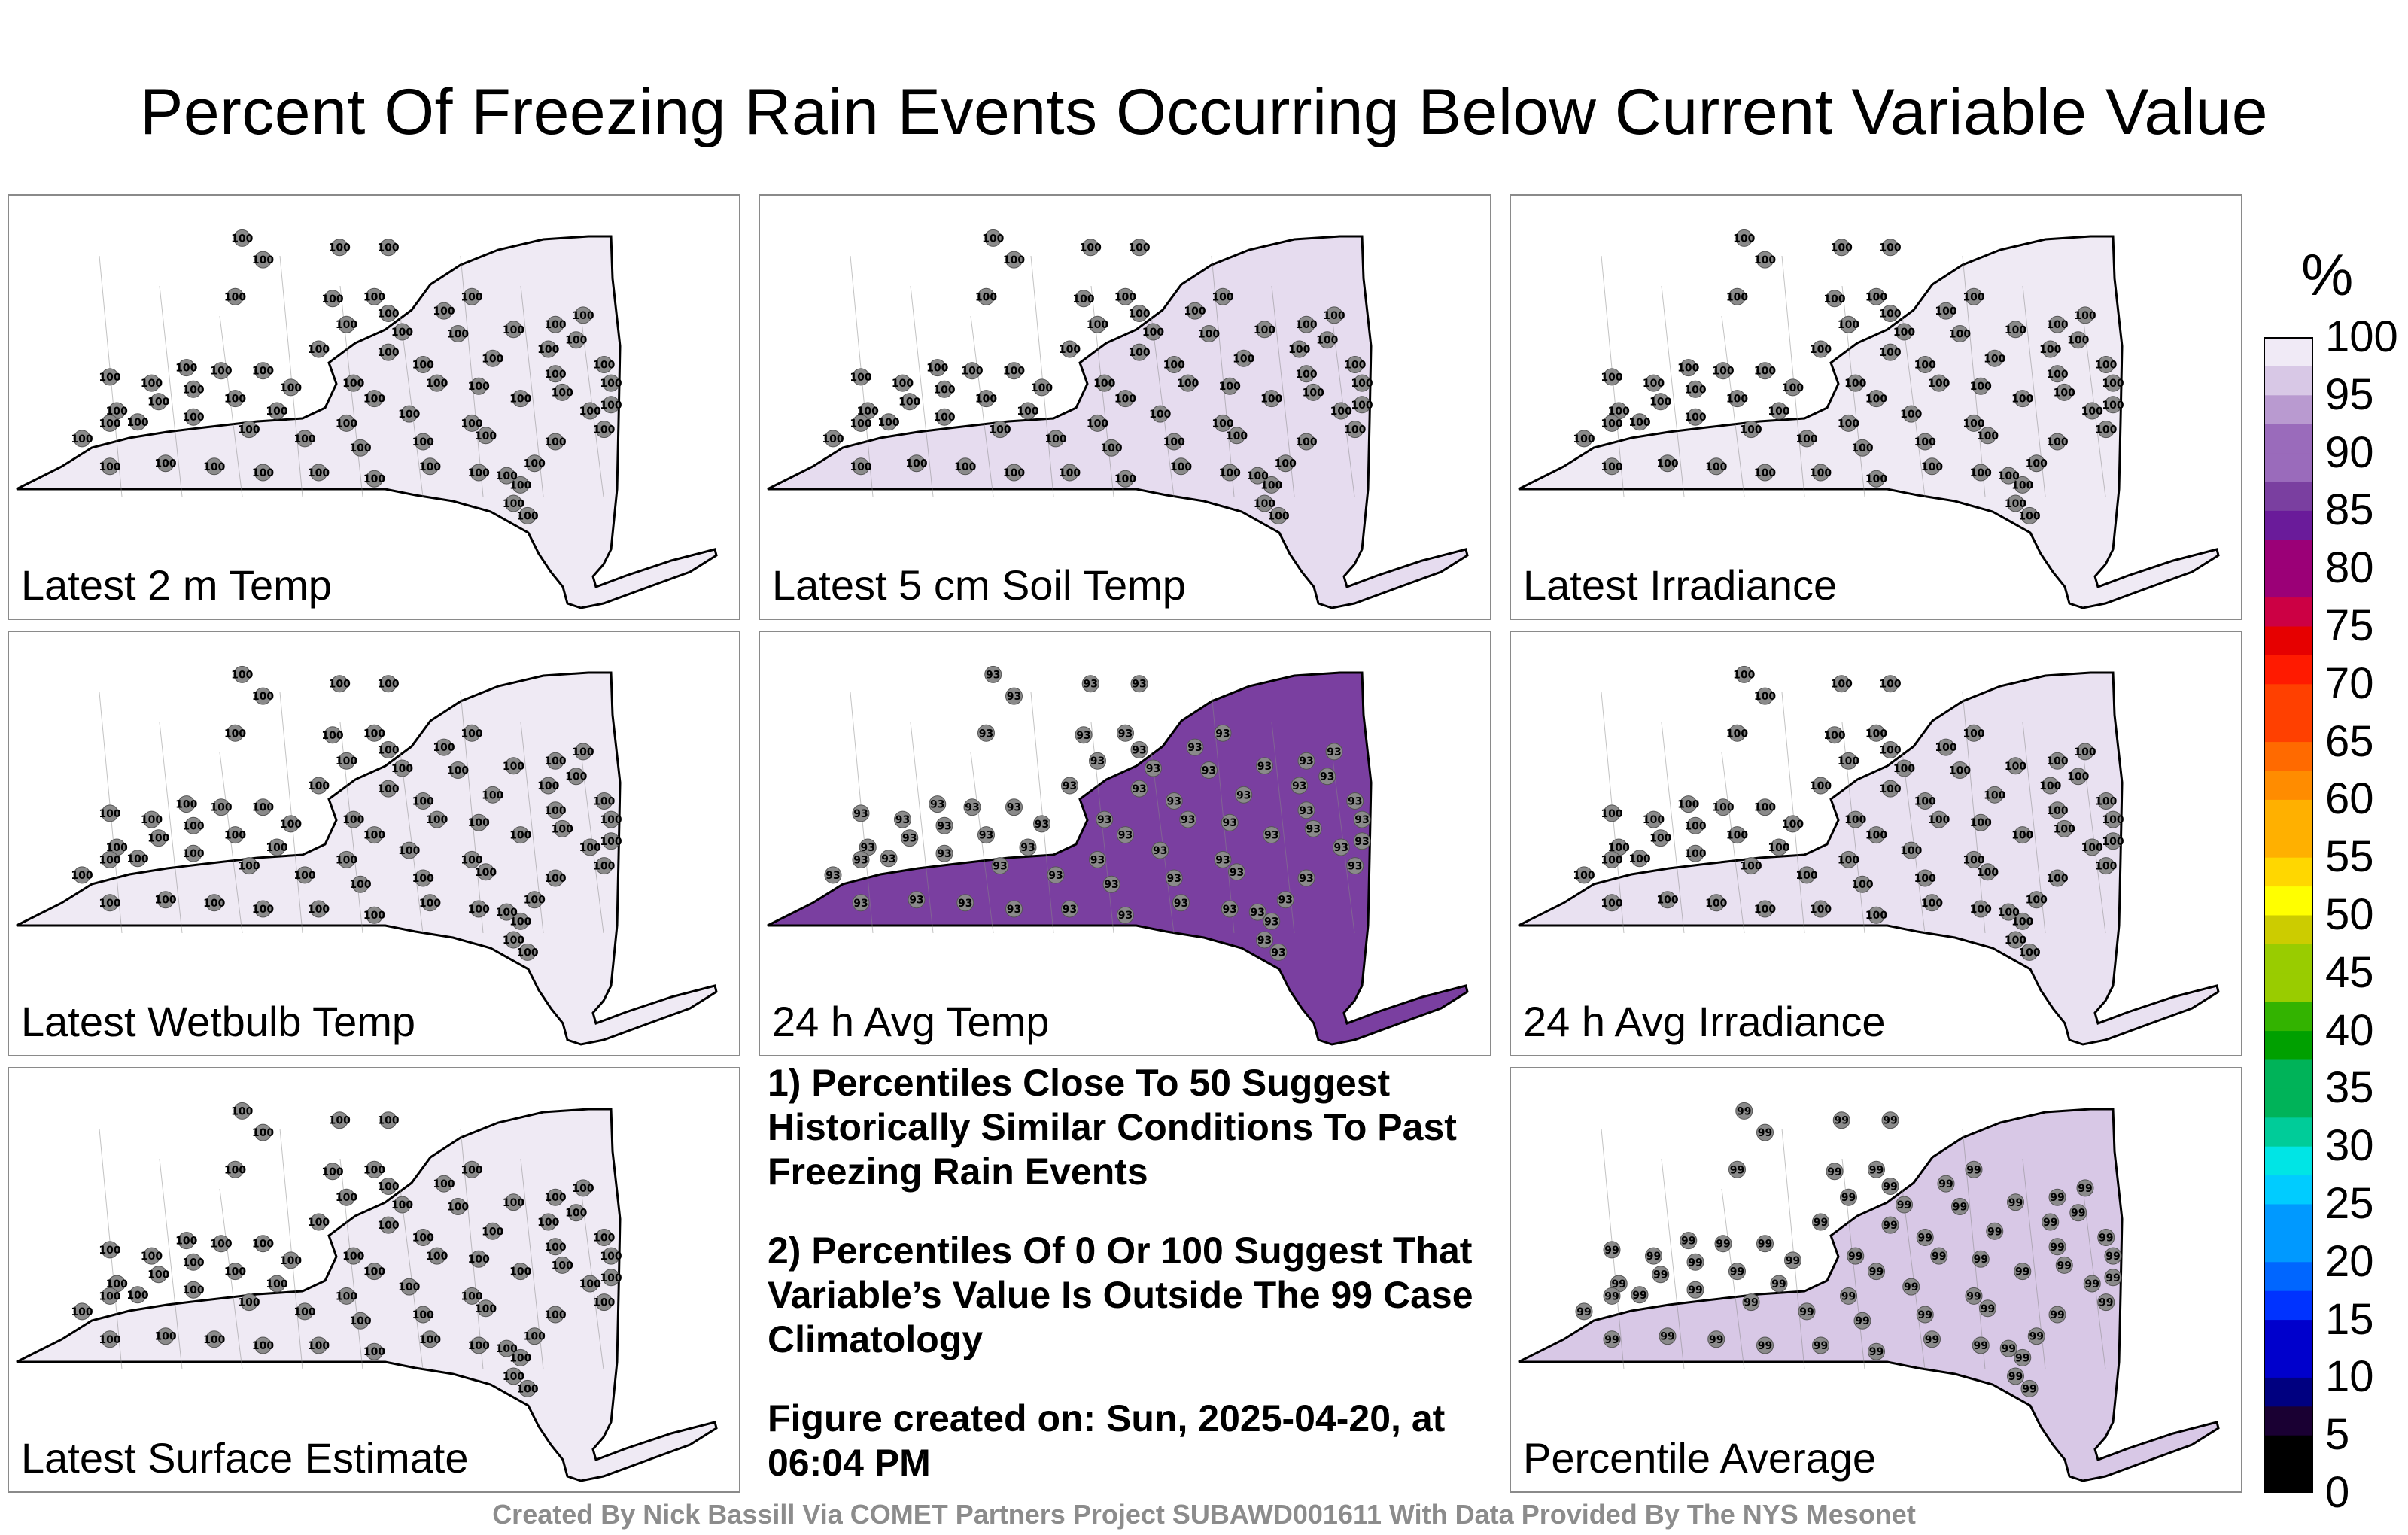  Describe the element at coordinates (2288, 915) in the screenshot. I see `colorbar-border` at that location.